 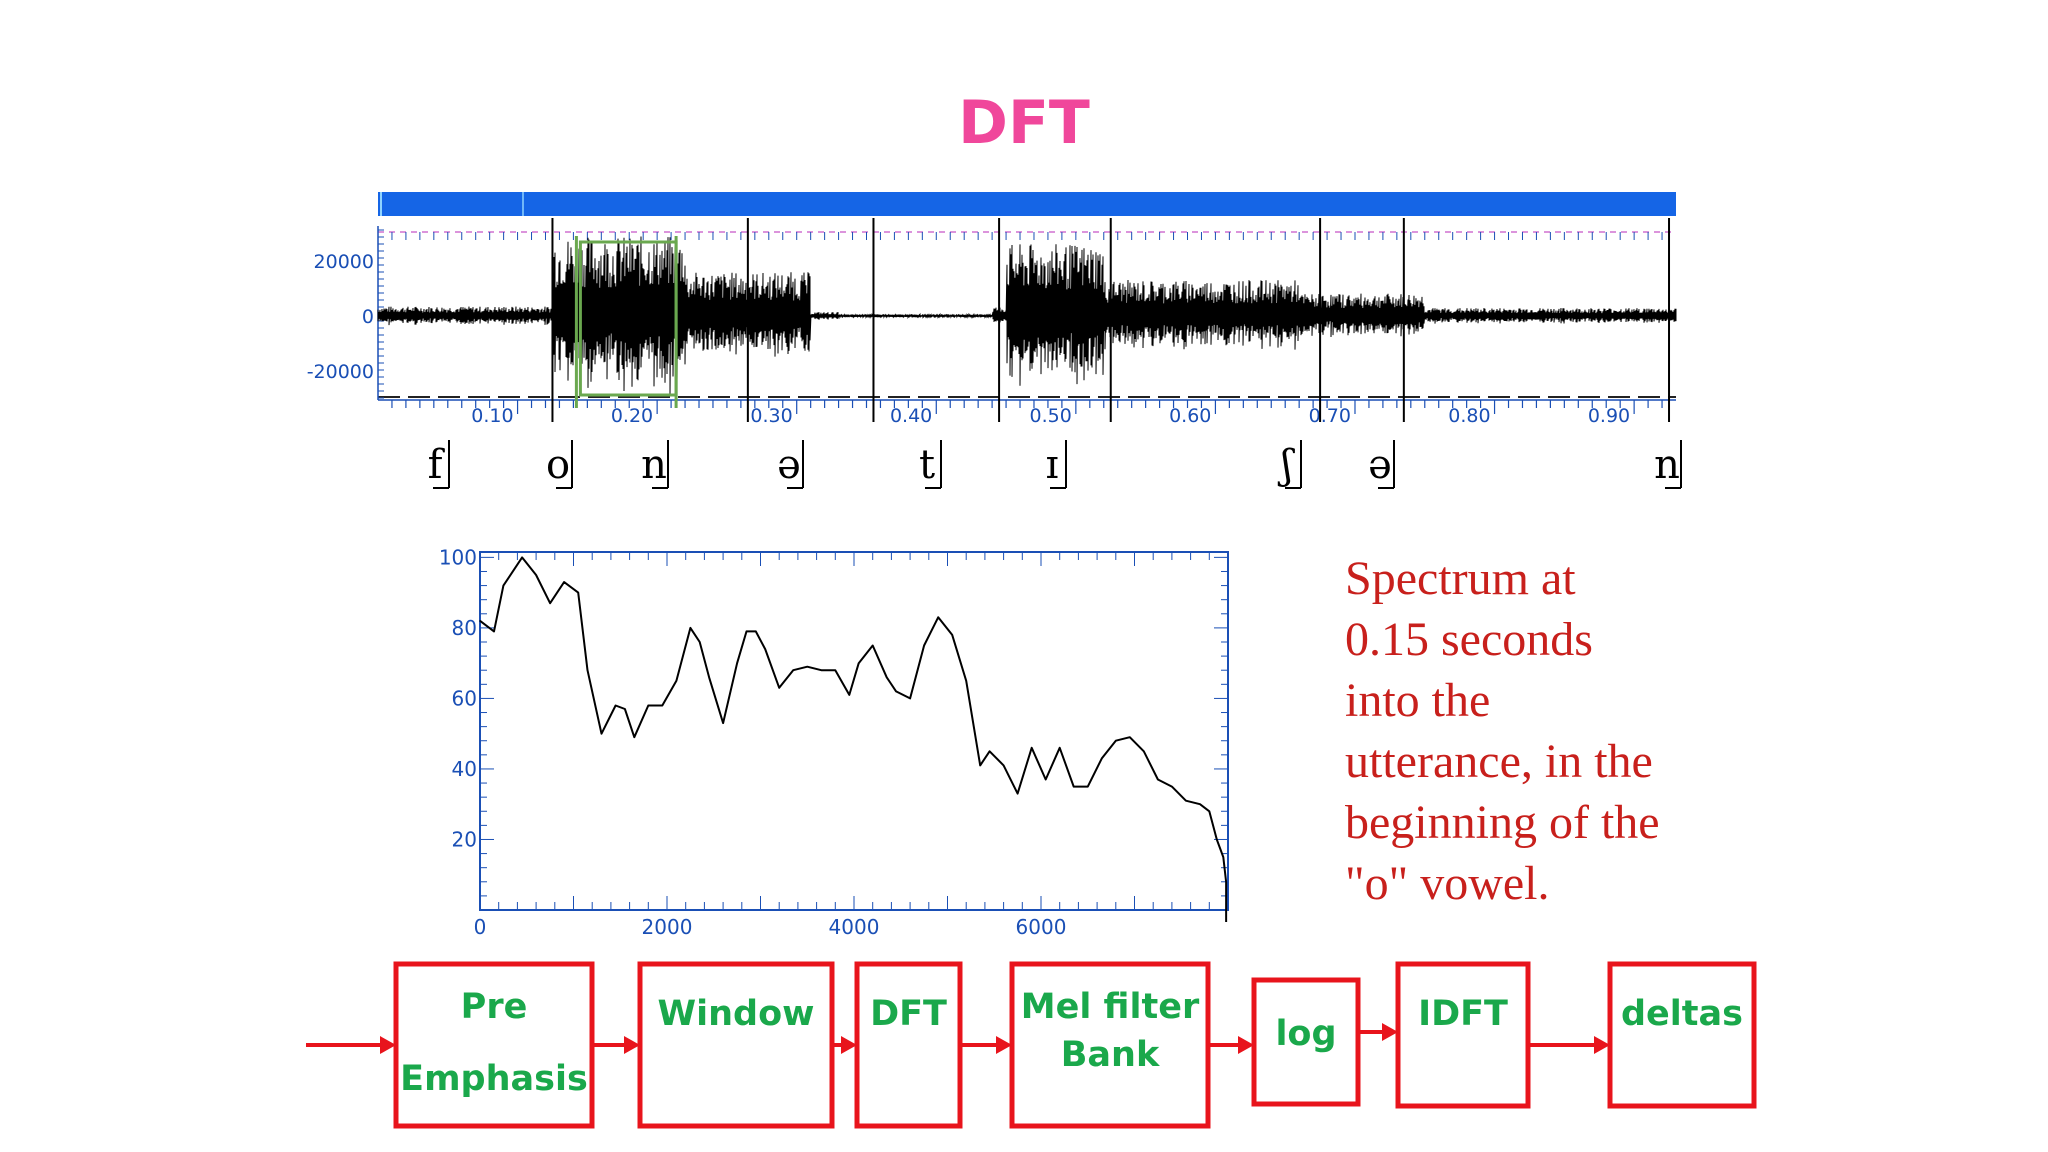 What do you see at coordinates (1463, 1014) in the screenshot?
I see `pipeline-block-label: IDFT` at bounding box center [1463, 1014].